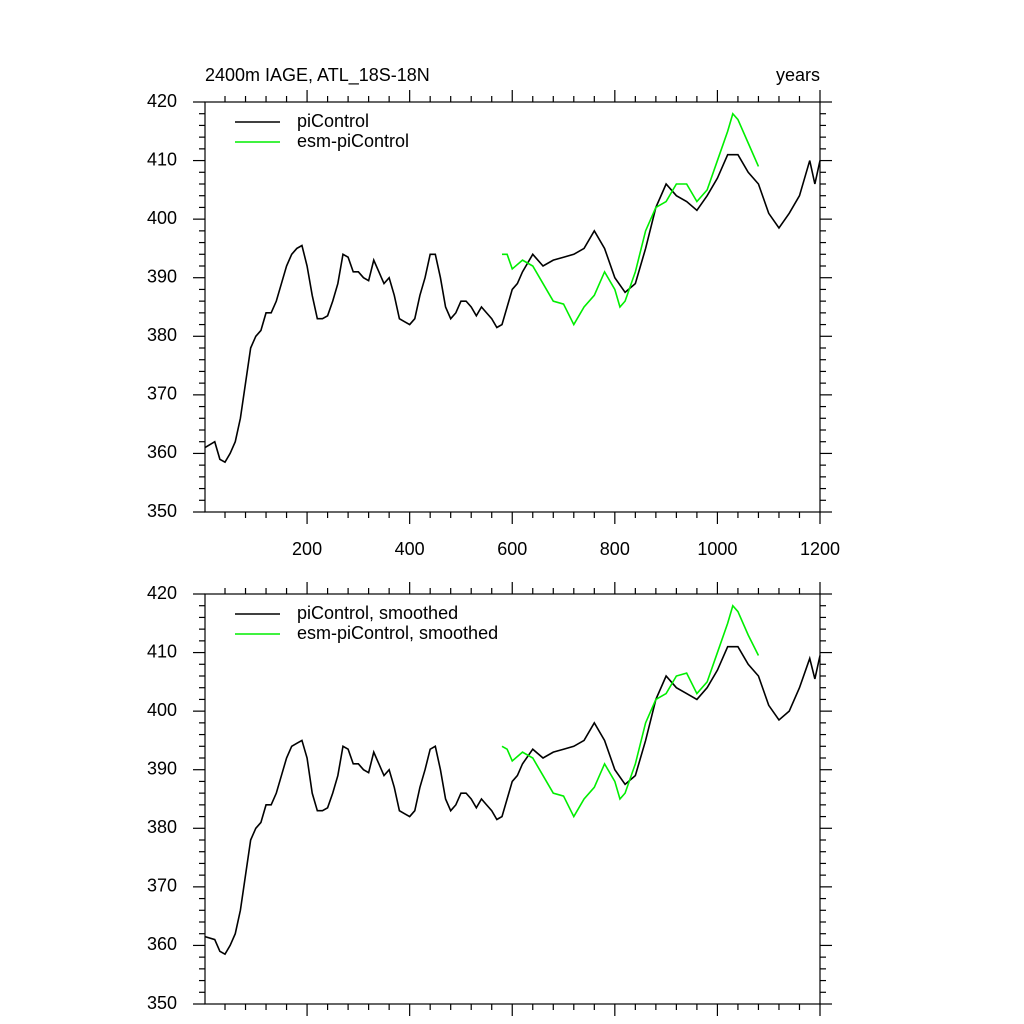  Describe the element at coordinates (512, 549) in the screenshot. I see `x-tick-label: 600` at that location.